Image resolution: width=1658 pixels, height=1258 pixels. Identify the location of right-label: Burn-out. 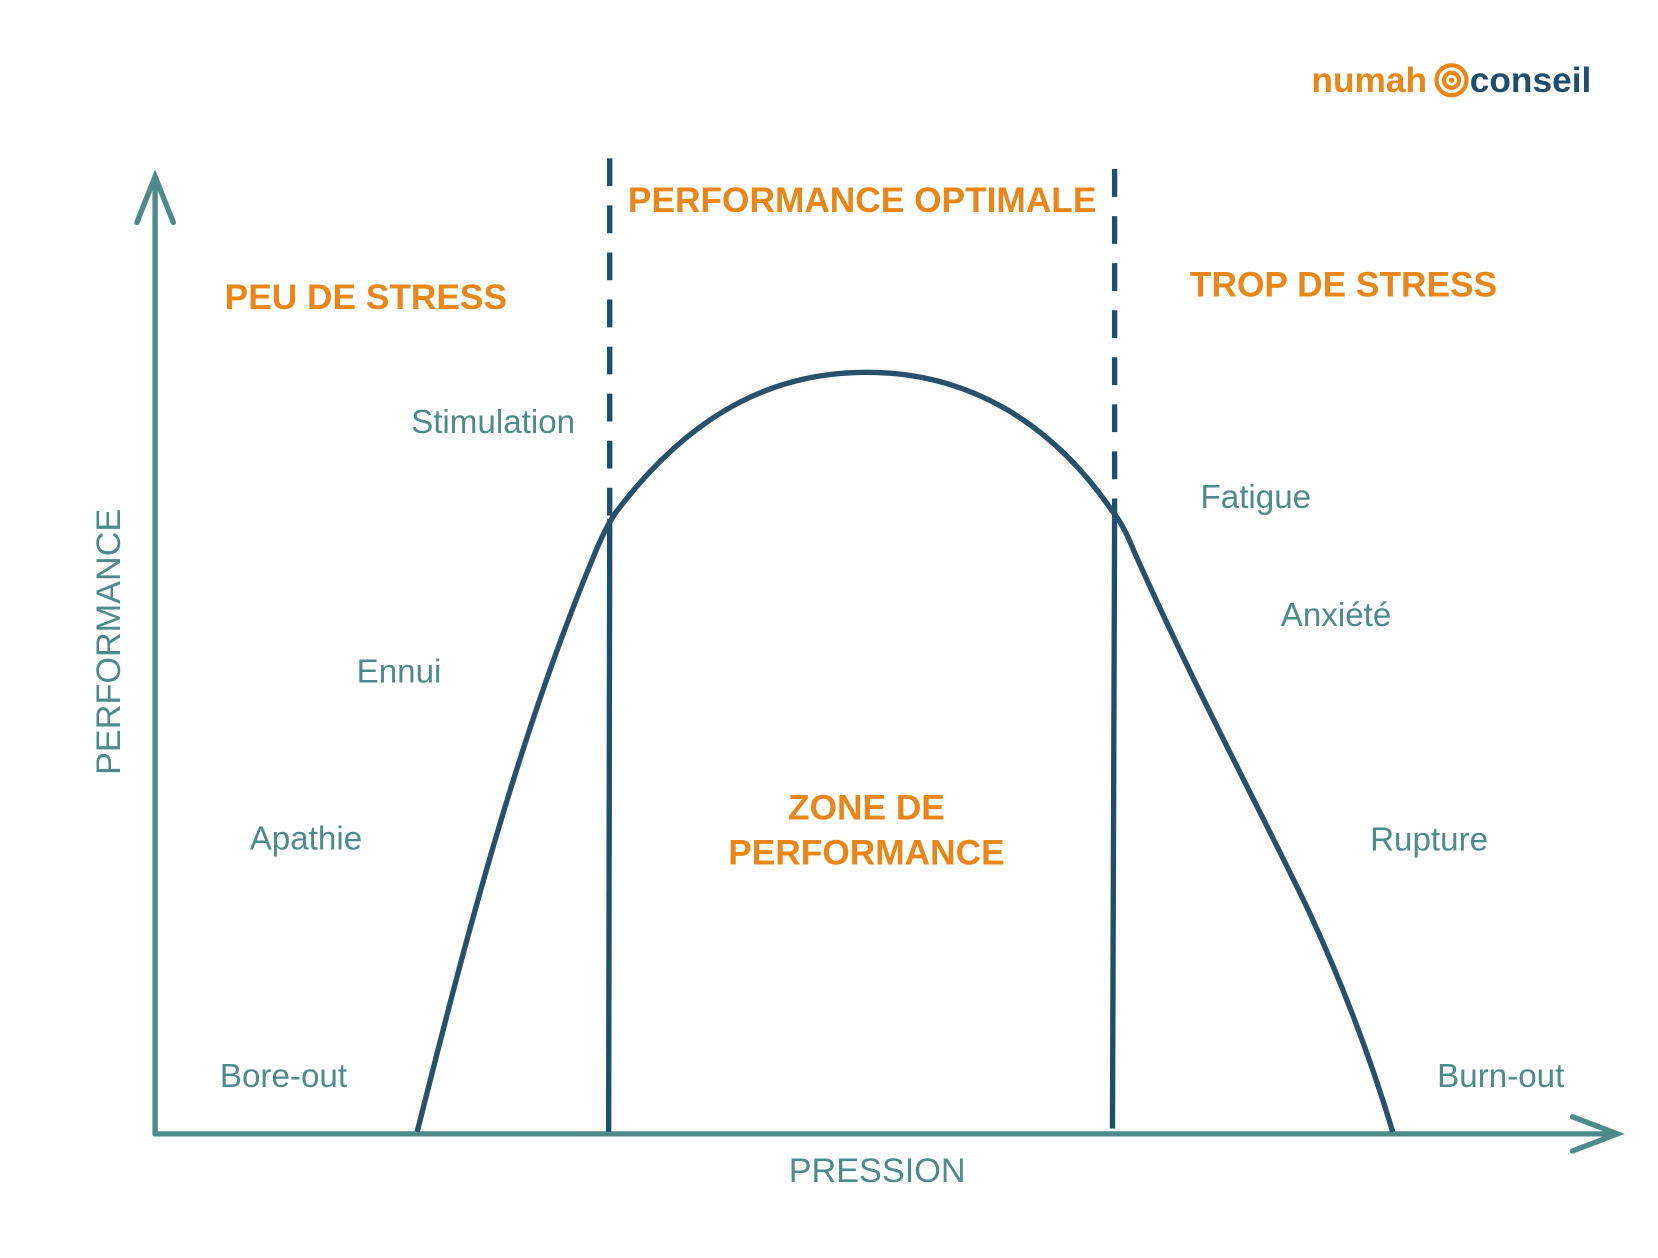
(1500, 1076).